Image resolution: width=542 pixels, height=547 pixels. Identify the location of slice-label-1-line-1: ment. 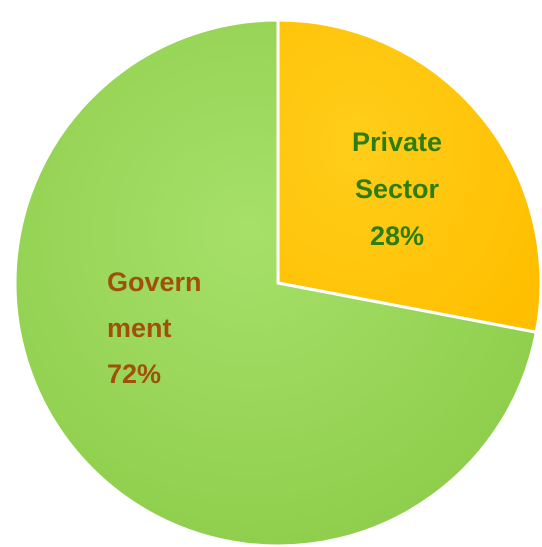
(139, 328).